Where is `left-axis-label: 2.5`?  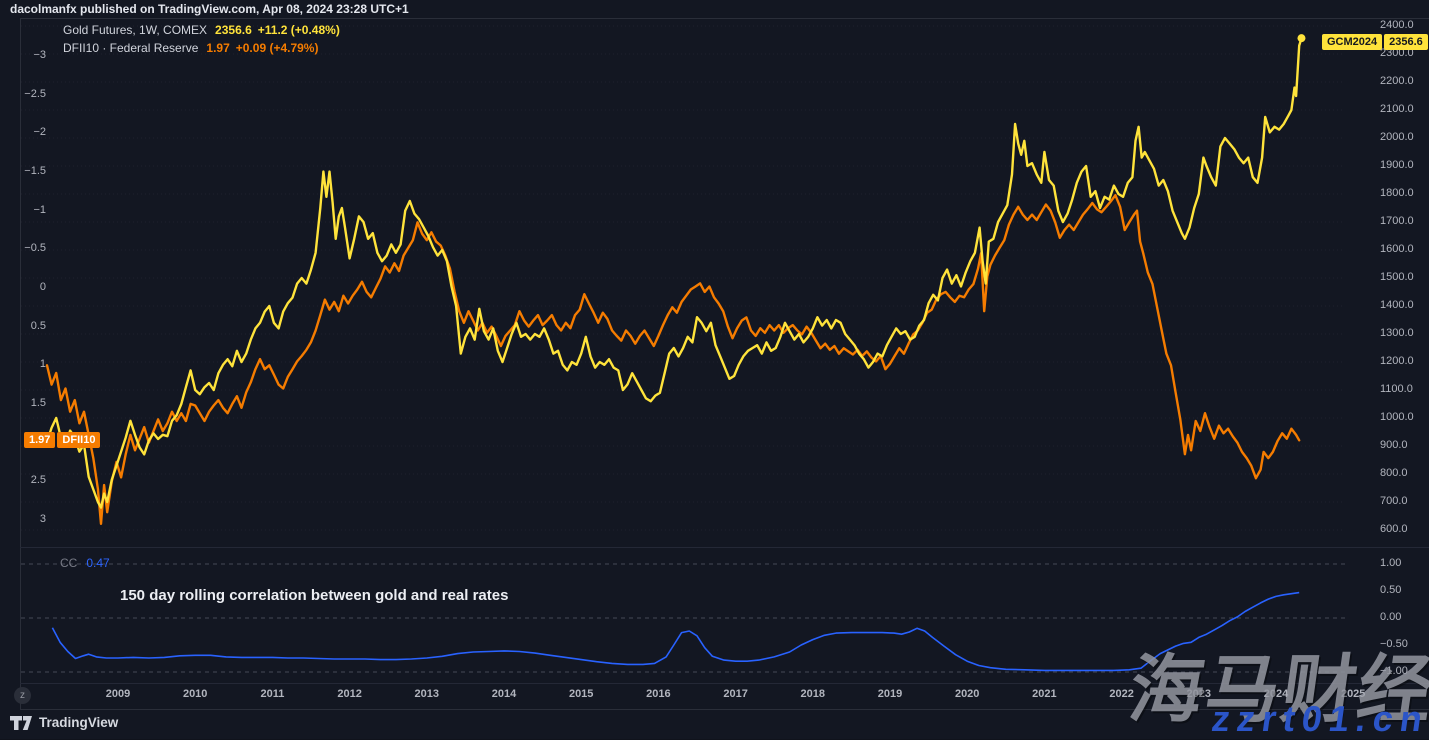 left-axis-label: 2.5 is located at coordinates (38, 480).